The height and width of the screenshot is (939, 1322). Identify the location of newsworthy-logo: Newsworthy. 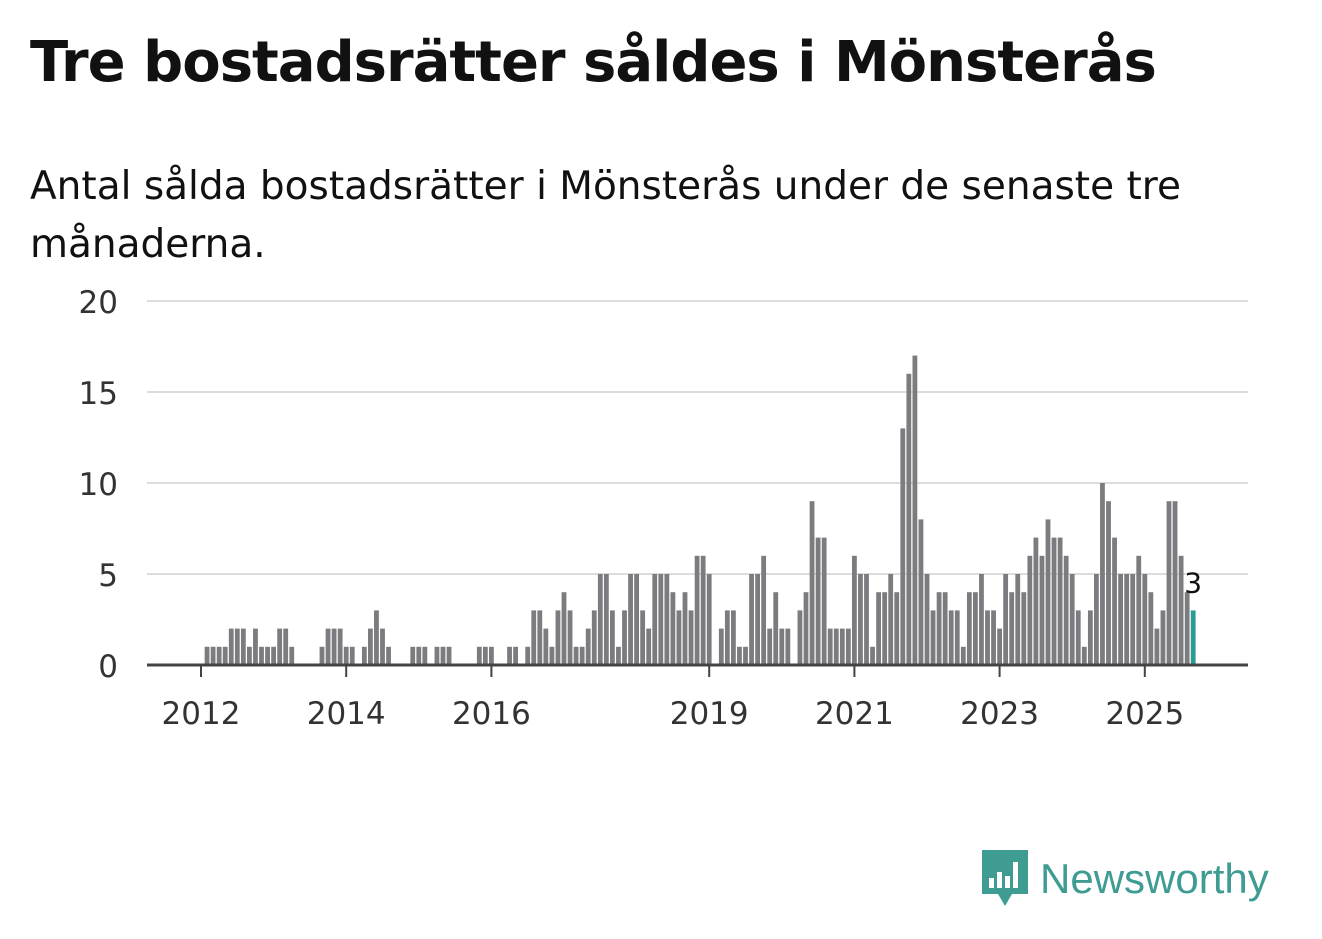
(1124, 879).